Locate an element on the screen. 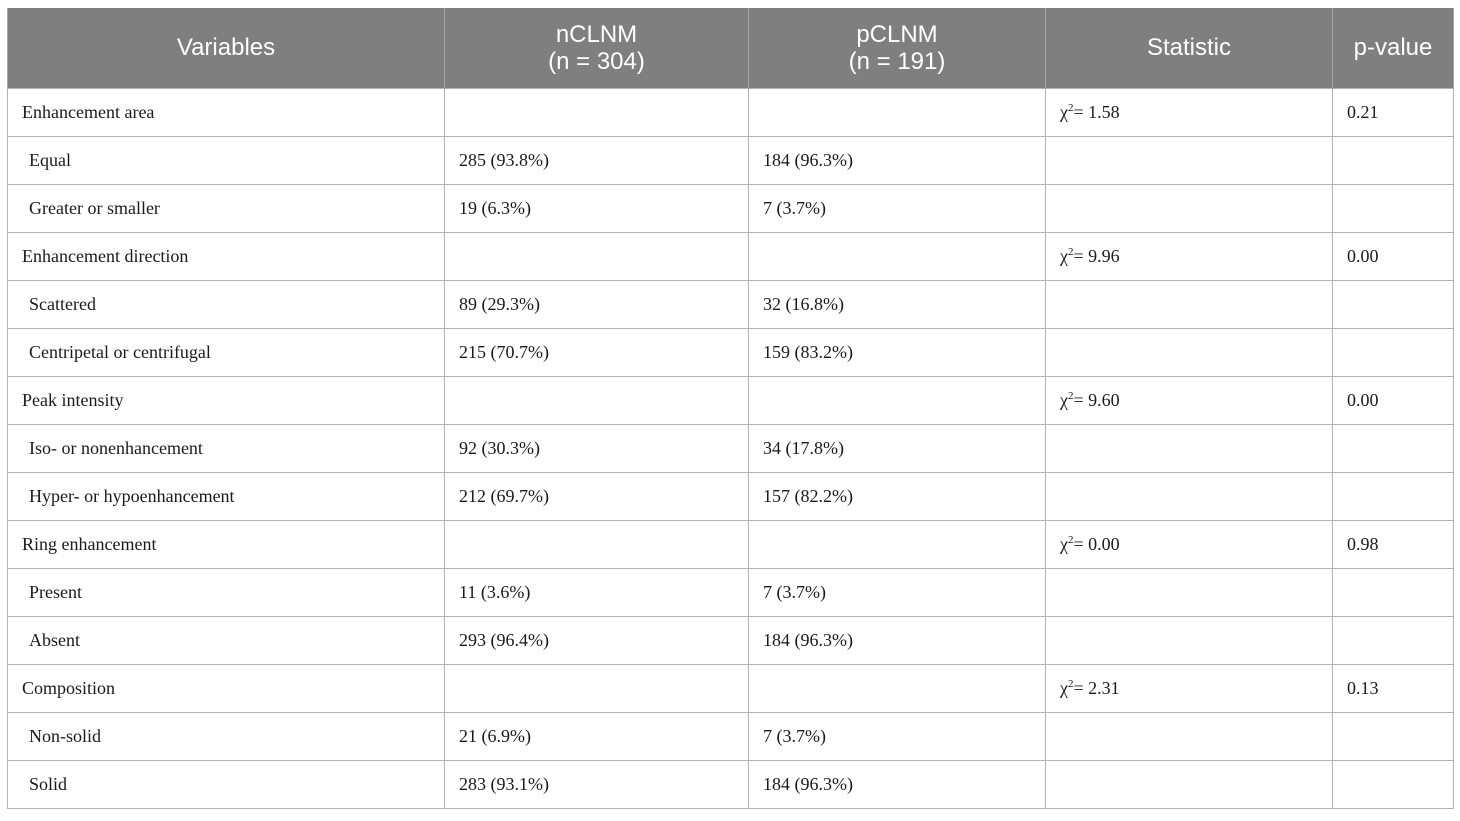 The height and width of the screenshot is (821, 1460). pclnm-cell: 34 (17.8%) is located at coordinates (897, 448).